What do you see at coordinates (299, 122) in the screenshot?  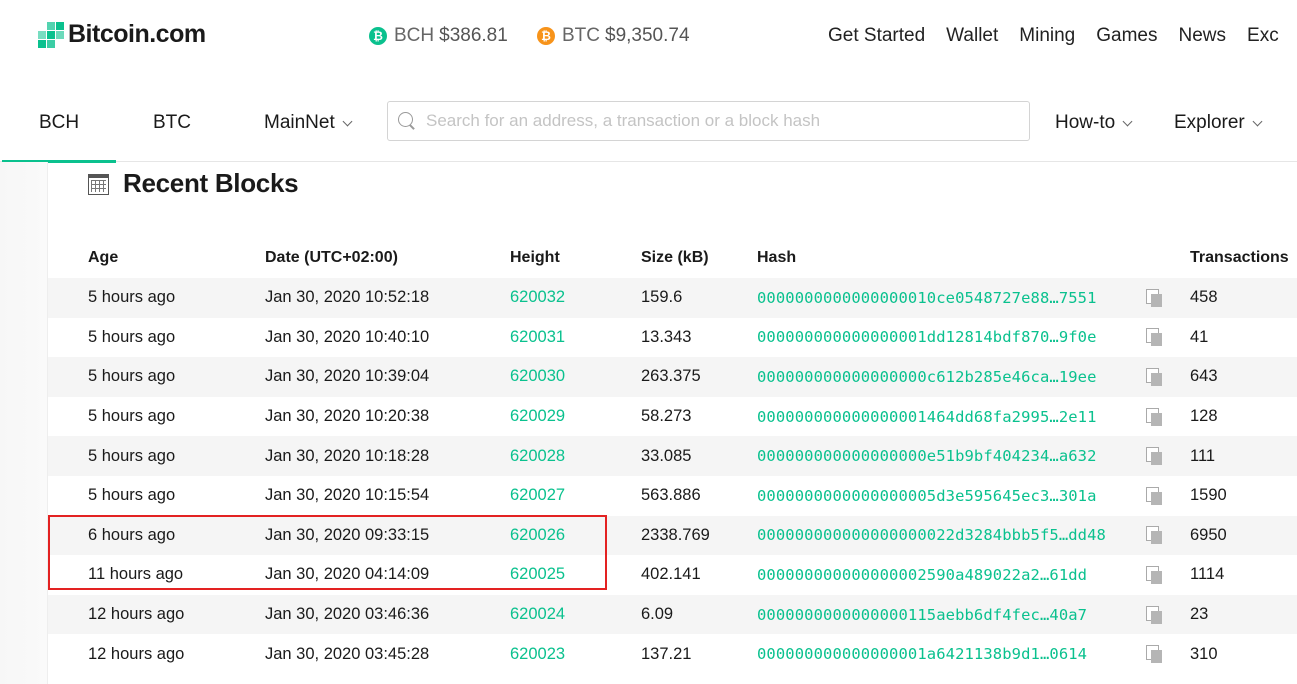 I see `network-label: MainNet` at bounding box center [299, 122].